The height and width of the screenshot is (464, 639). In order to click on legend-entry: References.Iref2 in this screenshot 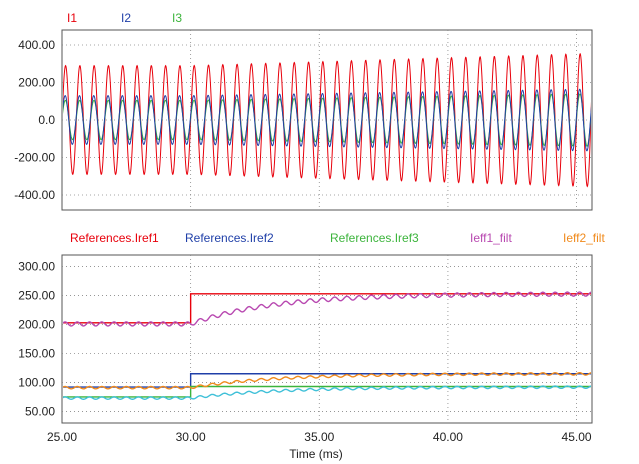, I will do `click(229, 238)`.